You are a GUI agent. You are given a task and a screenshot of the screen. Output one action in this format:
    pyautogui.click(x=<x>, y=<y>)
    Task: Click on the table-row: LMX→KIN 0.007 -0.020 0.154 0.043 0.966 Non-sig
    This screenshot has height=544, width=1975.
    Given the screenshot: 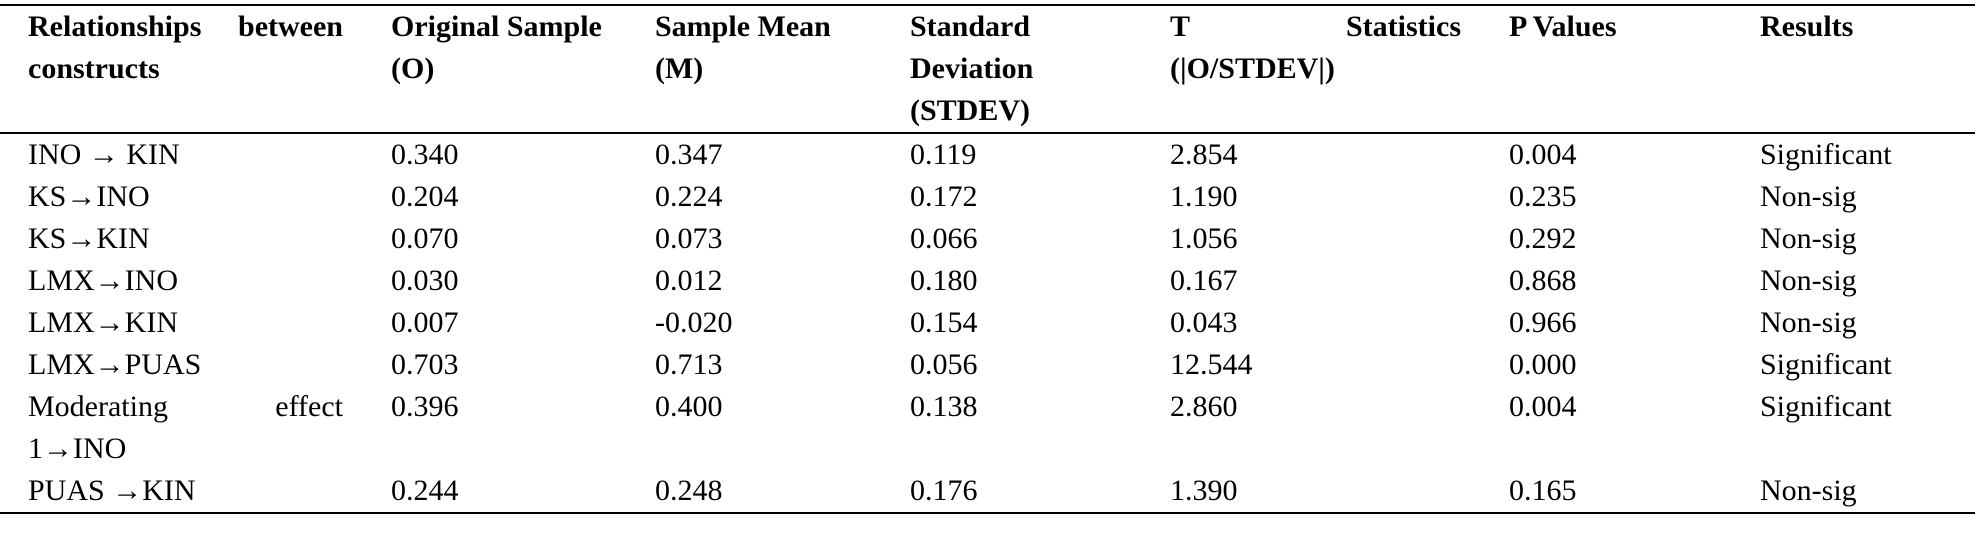 What is the action you would take?
    pyautogui.click(x=987, y=323)
    